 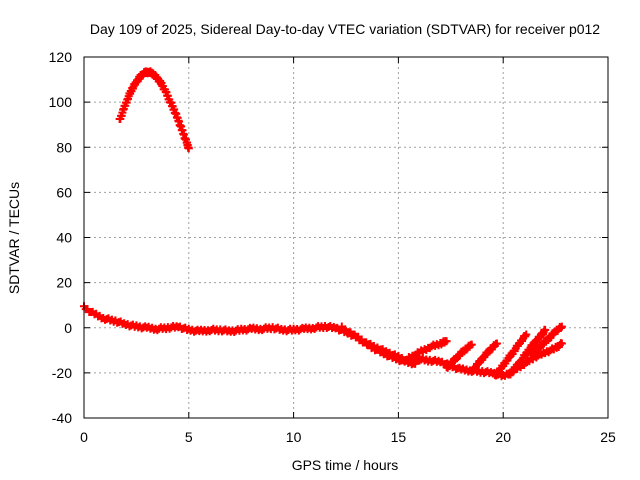 What do you see at coordinates (503, 437) in the screenshot?
I see `x-tick-label: 20` at bounding box center [503, 437].